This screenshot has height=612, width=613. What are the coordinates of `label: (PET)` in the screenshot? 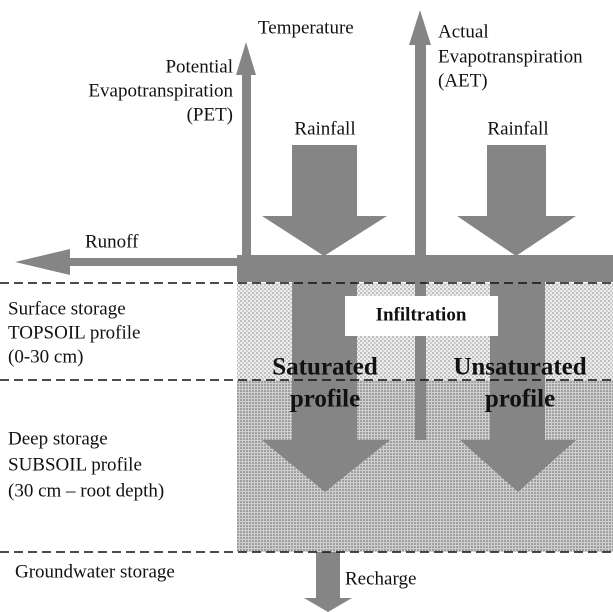 It's located at (210, 114).